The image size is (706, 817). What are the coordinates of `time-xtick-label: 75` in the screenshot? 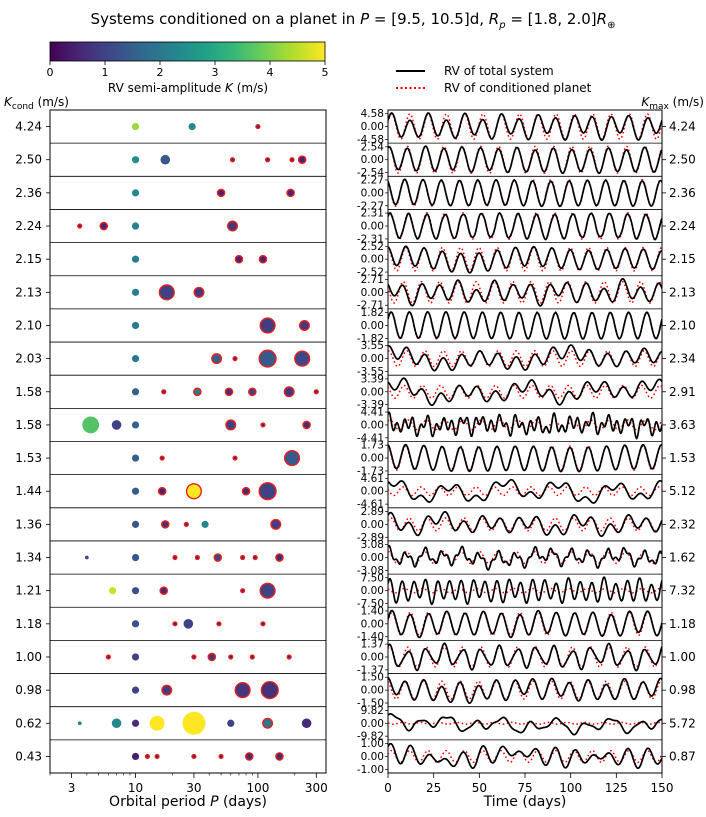 It's located at (524, 788).